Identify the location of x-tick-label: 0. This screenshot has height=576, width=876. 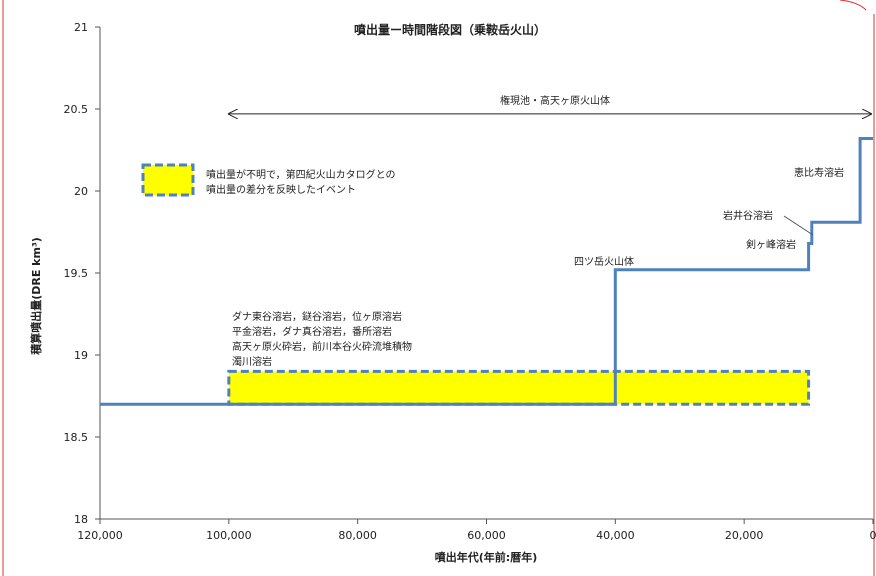
(873, 535).